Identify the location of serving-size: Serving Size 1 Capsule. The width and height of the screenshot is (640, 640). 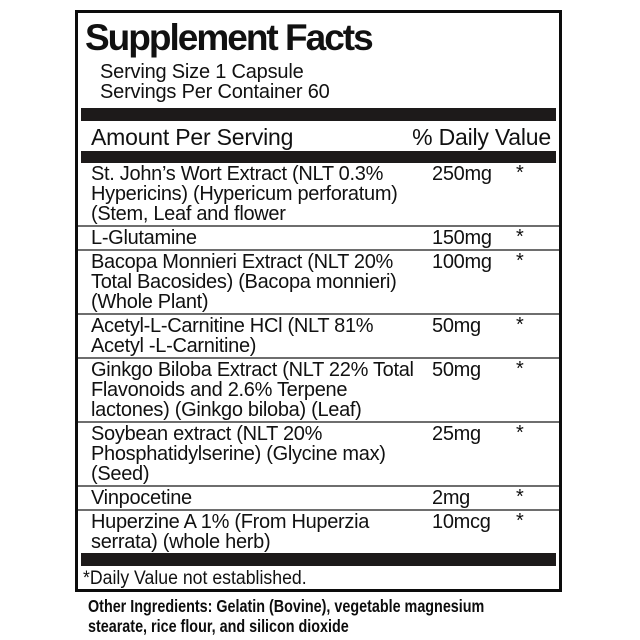
(202, 72).